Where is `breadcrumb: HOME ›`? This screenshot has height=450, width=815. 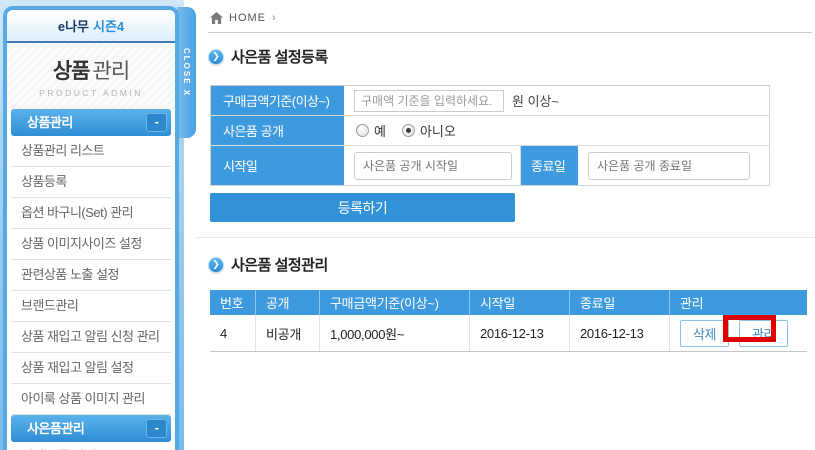
breadcrumb: HOME › is located at coordinates (243, 18).